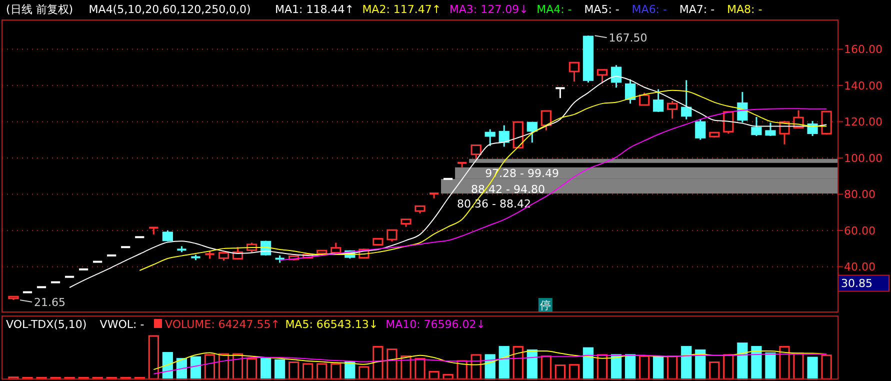 The image size is (891, 381). What do you see at coordinates (863, 122) in the screenshot?
I see `y-tick-label: 120.00` at bounding box center [863, 122].